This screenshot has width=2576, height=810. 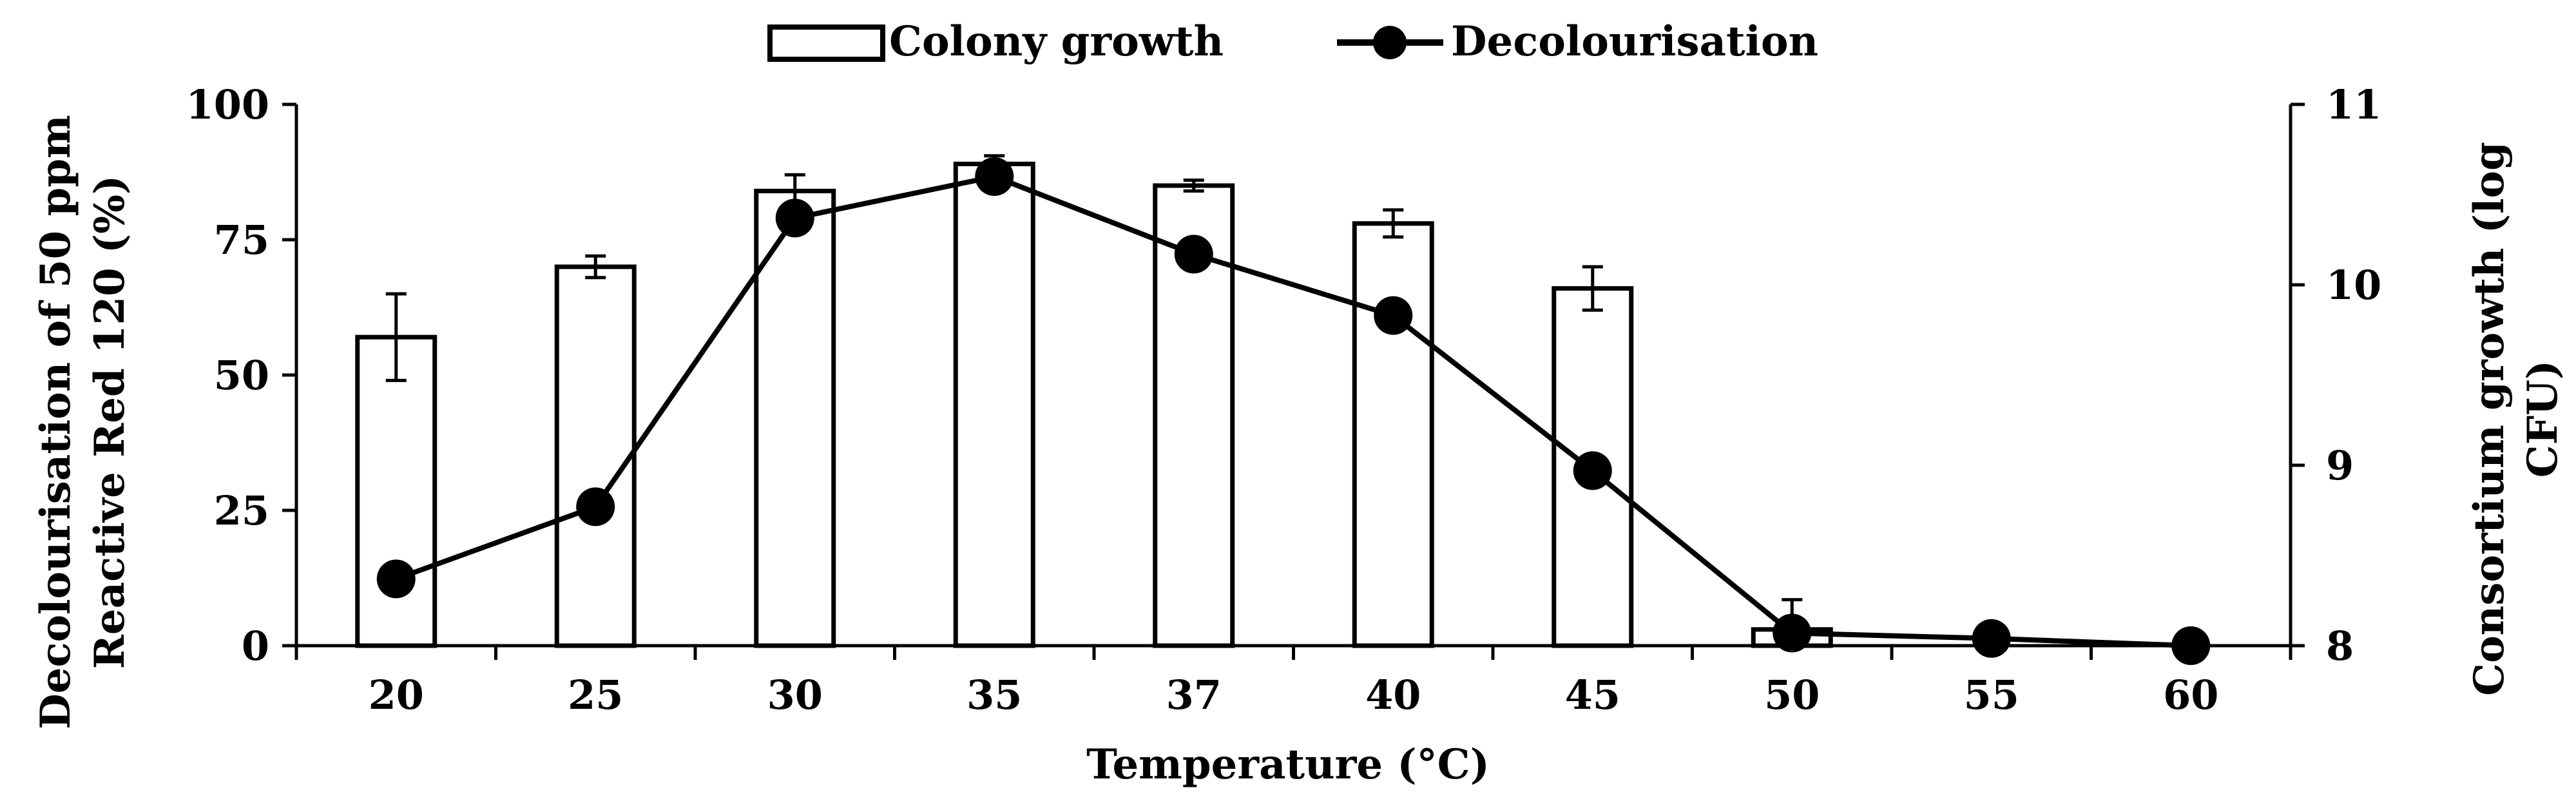 I want to click on y-right-tick-label: 9, so click(x=2340, y=465).